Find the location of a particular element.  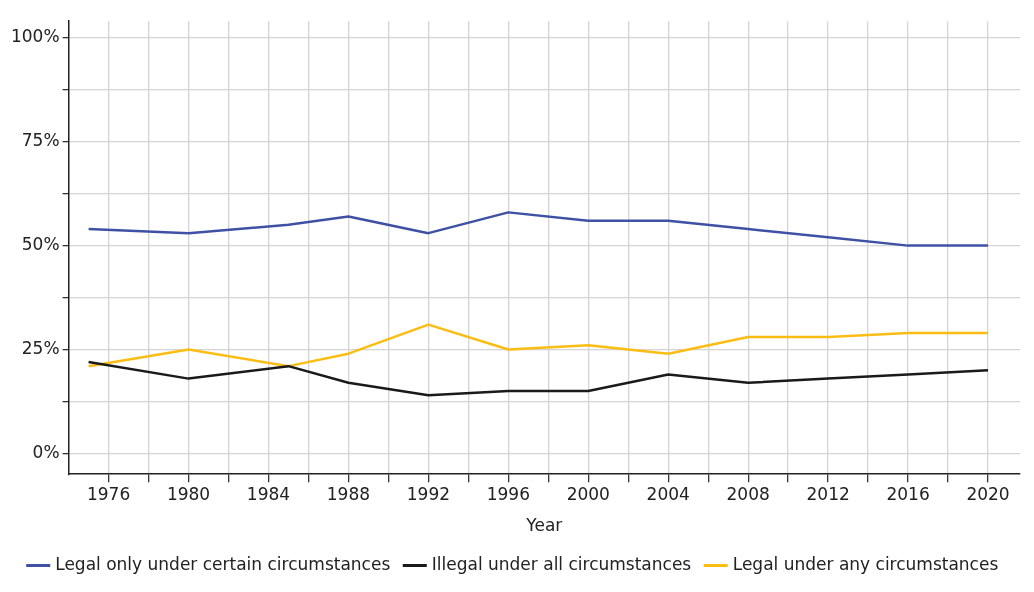

x-tick-label: 2008 is located at coordinates (748, 493).